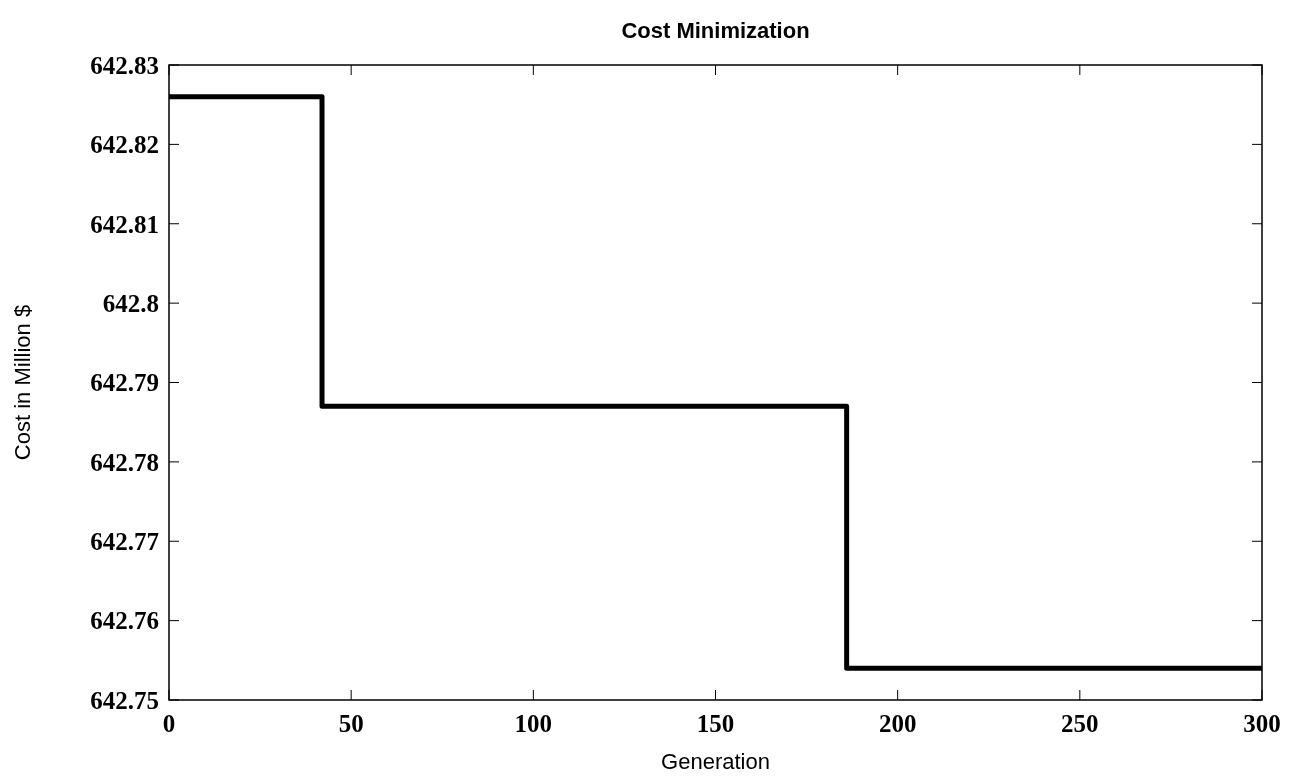  What do you see at coordinates (1262, 723) in the screenshot?
I see `x-tick-label: 300` at bounding box center [1262, 723].